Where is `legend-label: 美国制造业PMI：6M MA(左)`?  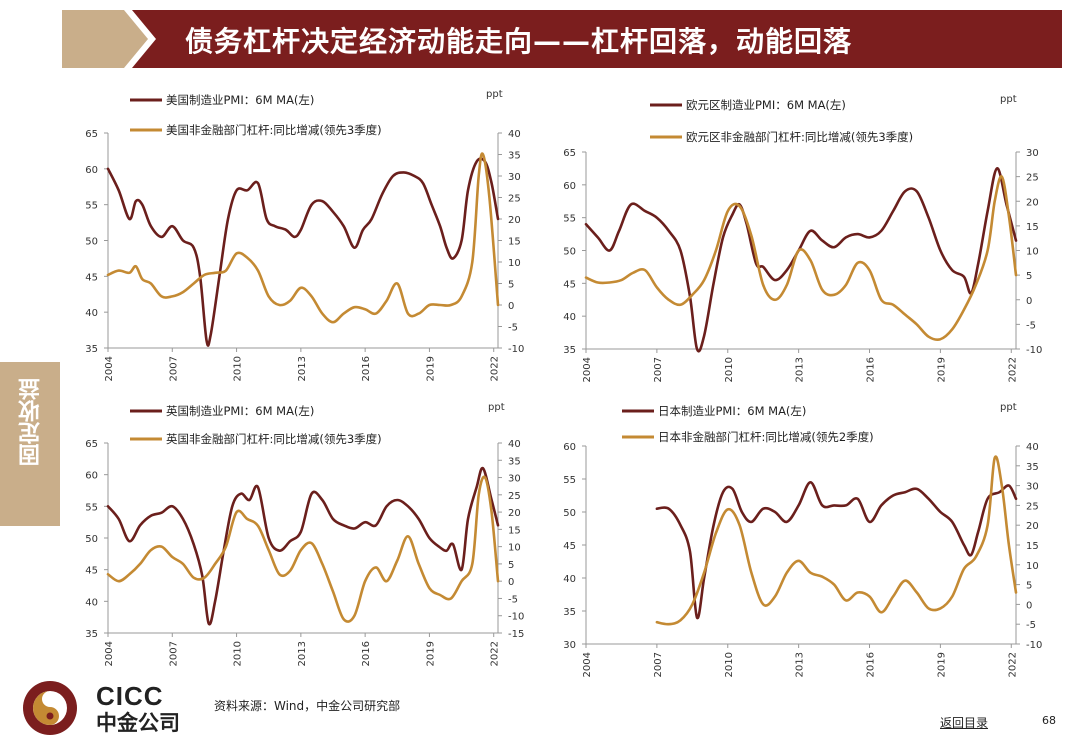 legend-label: 美国制造业PMI：6M MA(左) is located at coordinates (240, 100).